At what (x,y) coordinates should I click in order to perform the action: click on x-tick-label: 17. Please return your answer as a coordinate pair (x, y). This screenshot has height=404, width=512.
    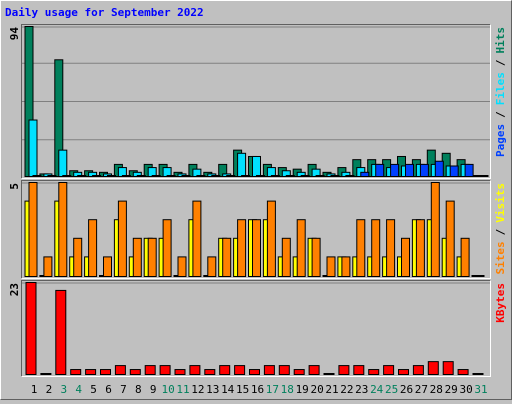
    Looking at the image, I should click on (272, 389).